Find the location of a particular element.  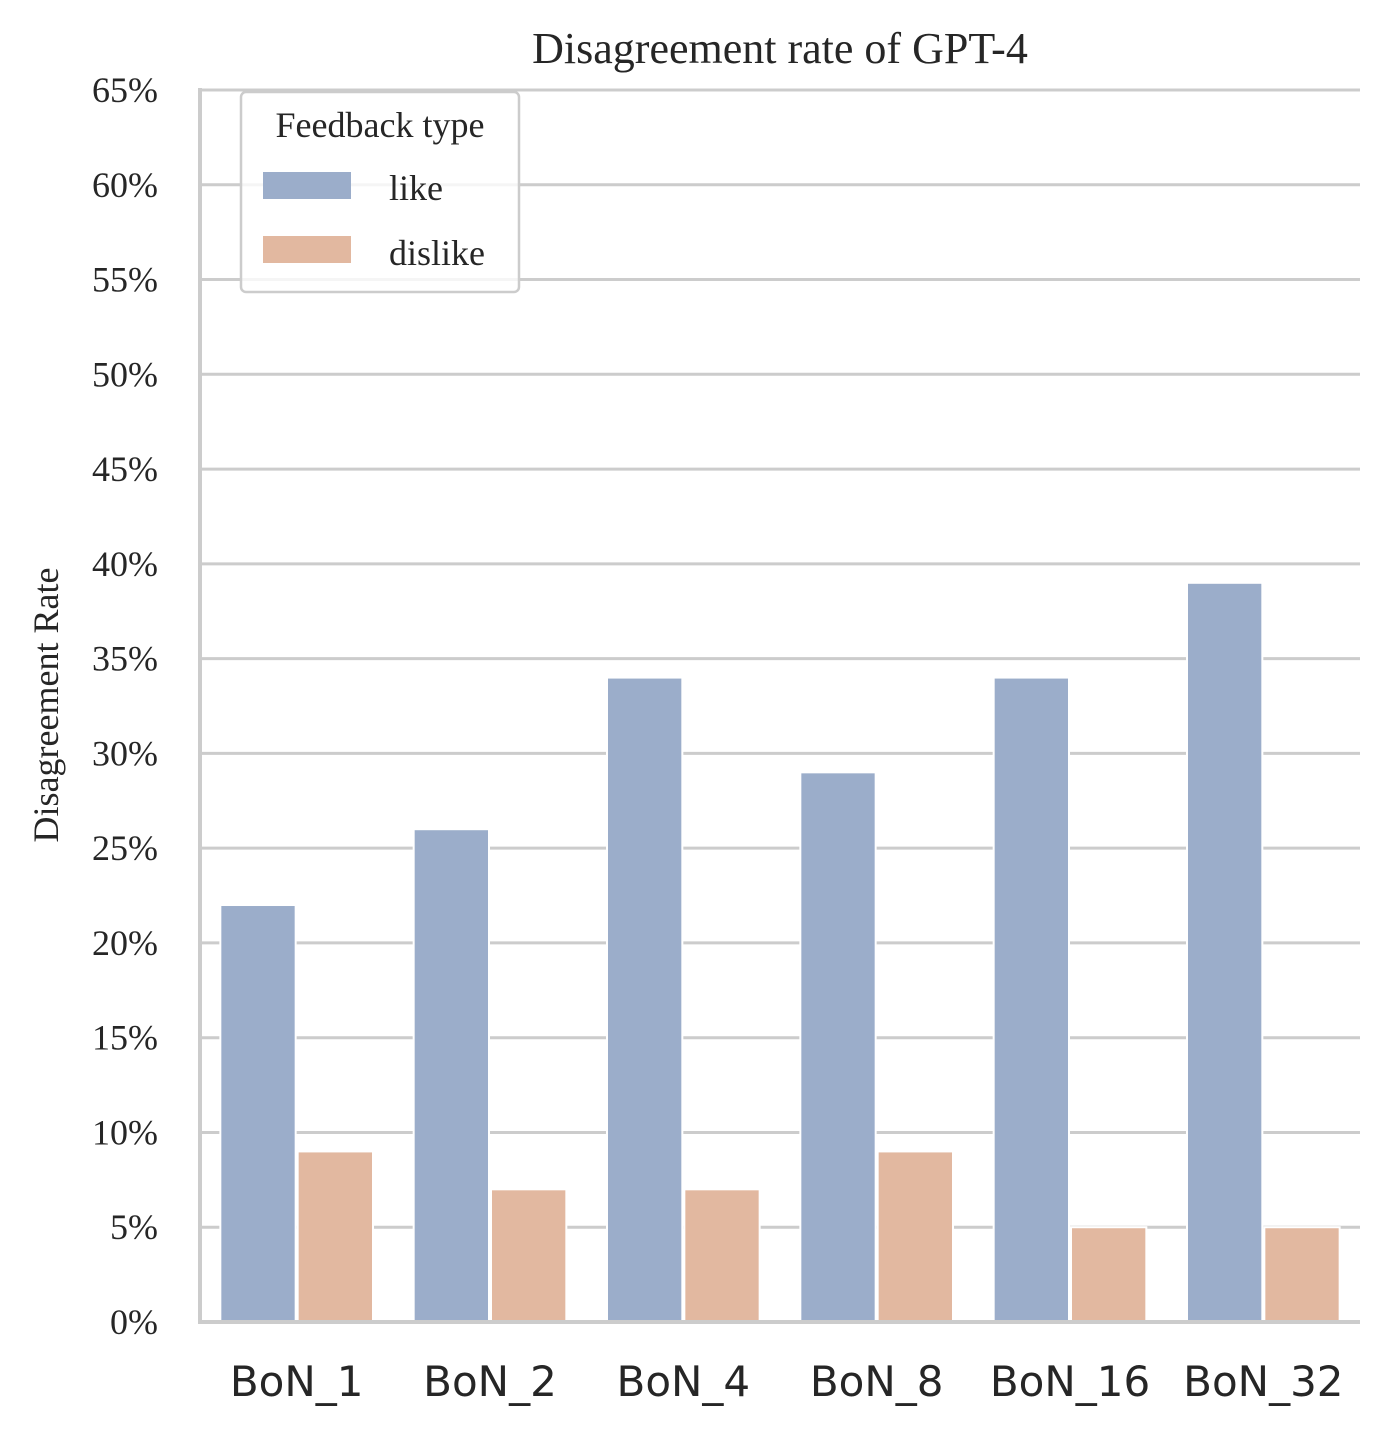

legend-label-dislike: dislike is located at coordinates (437, 253).